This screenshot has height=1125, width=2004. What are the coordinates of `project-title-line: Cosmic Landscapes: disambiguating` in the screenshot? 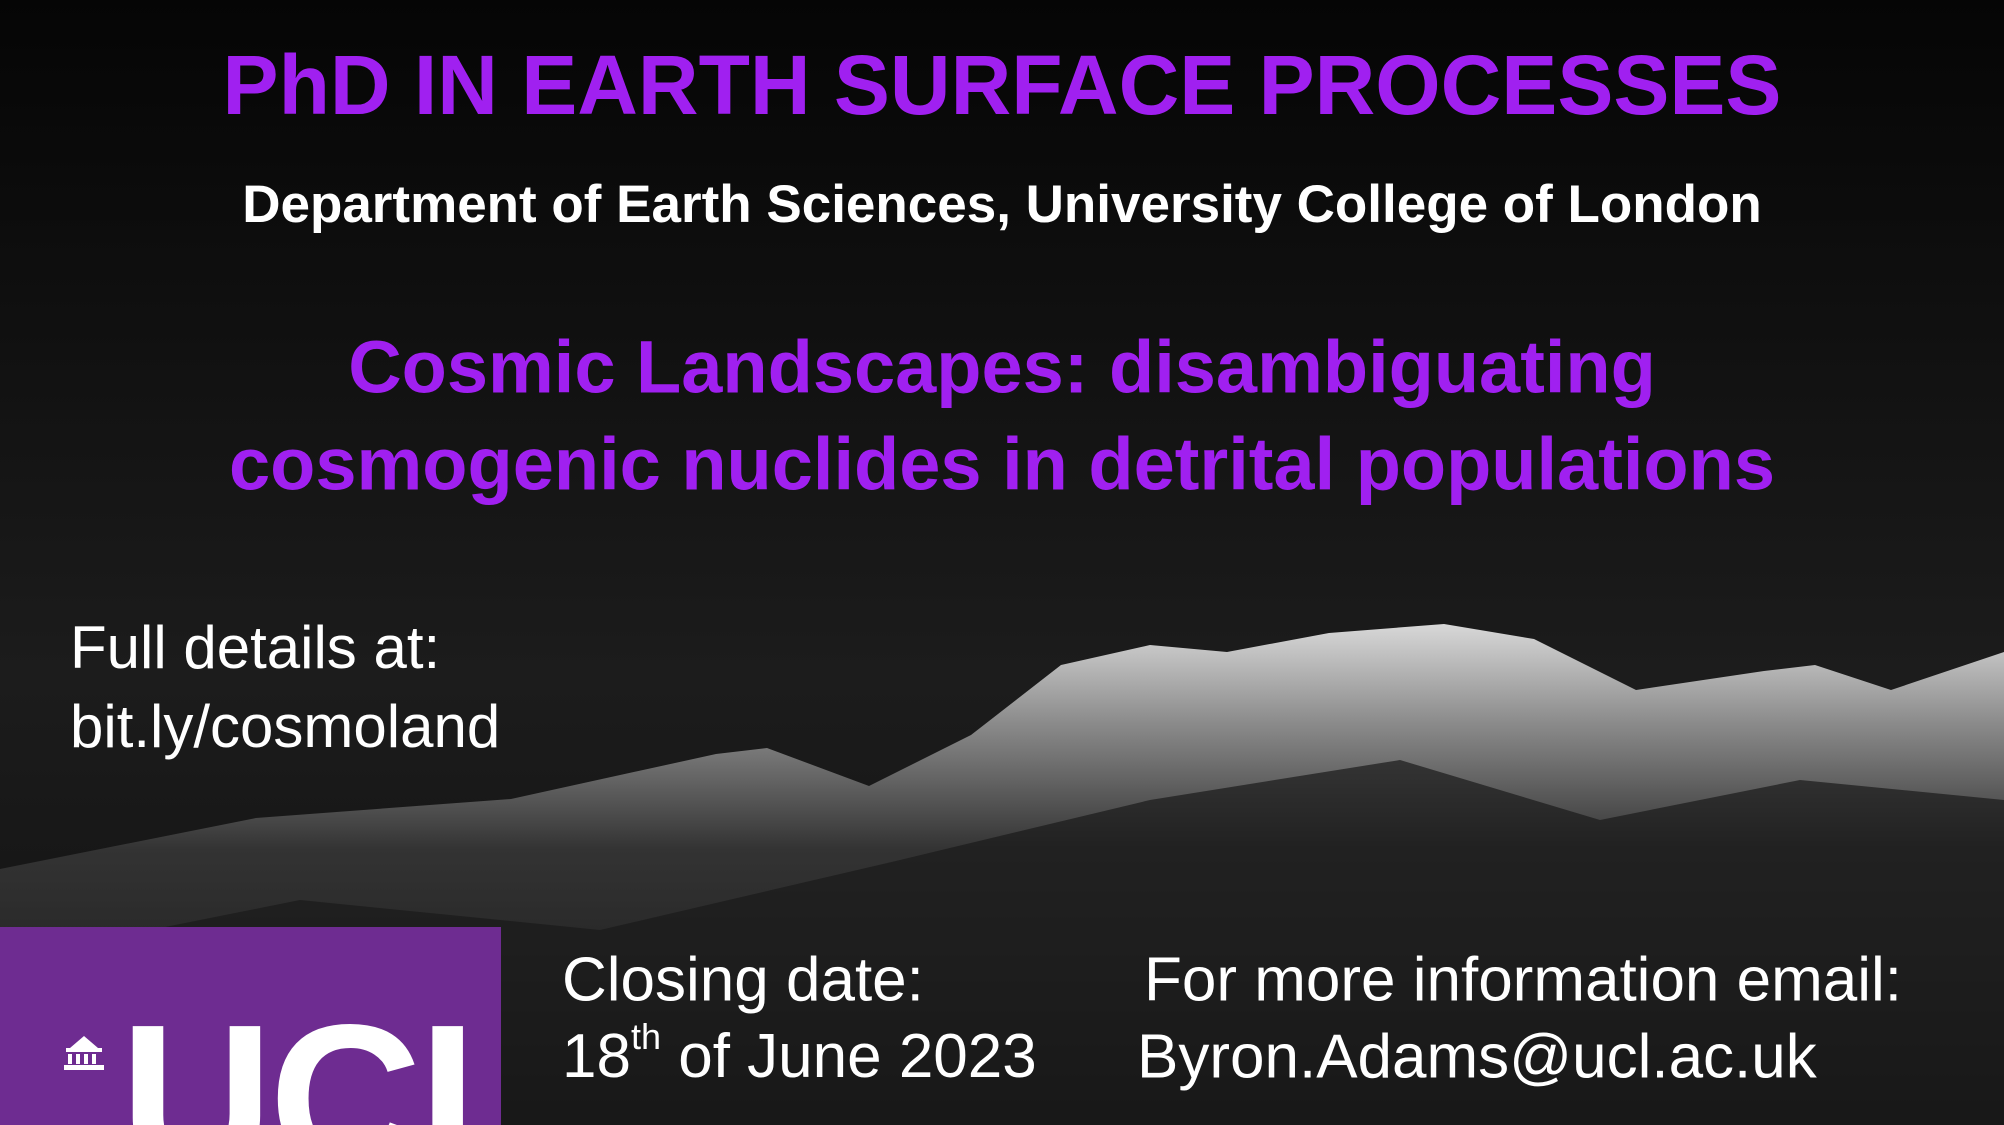 It's located at (1002, 367).